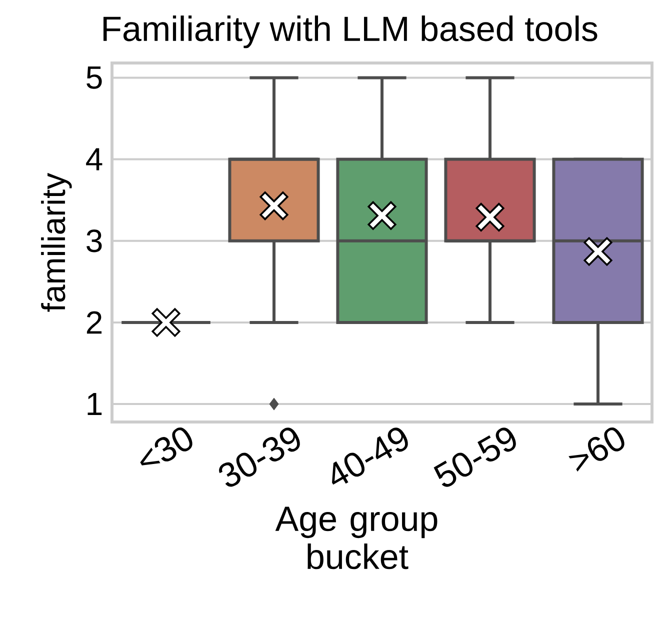 The image size is (659, 635). I want to click on y-tick-label: 4, so click(94, 159).